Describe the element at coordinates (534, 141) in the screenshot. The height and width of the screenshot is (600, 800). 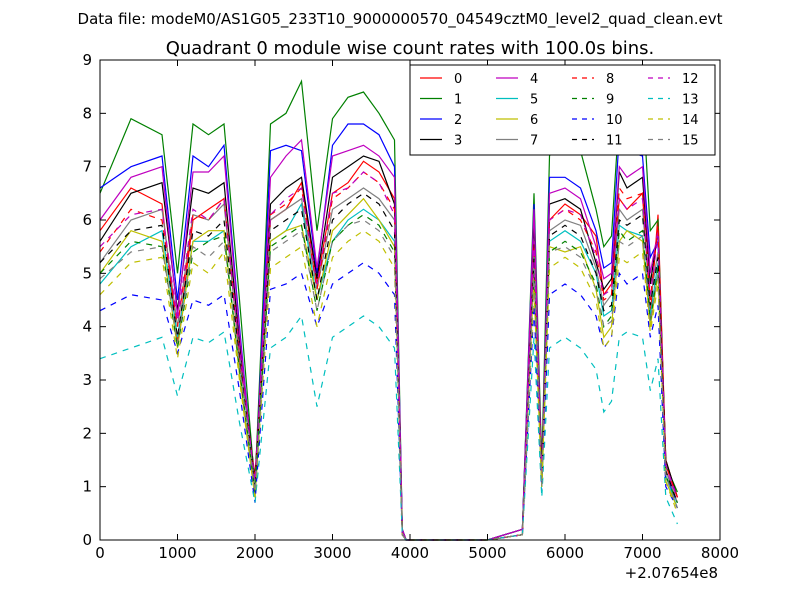
I see `legend-label-7: 7` at that location.